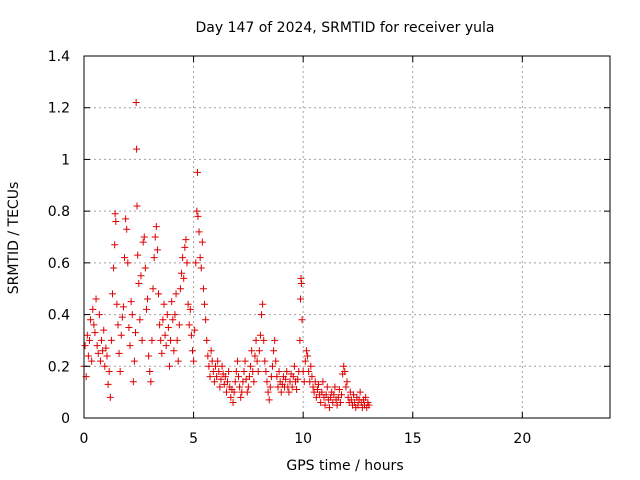 The height and width of the screenshot is (480, 640). I want to click on y-tick-label: 0.8, so click(59, 212).